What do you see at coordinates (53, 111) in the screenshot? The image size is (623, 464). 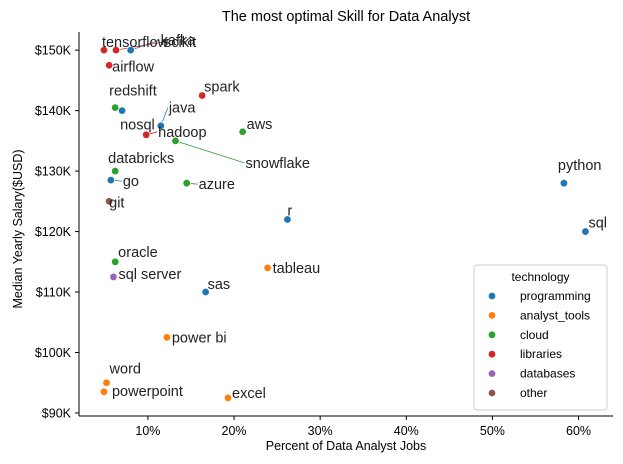 I see `y-tick-label: $140K` at bounding box center [53, 111].